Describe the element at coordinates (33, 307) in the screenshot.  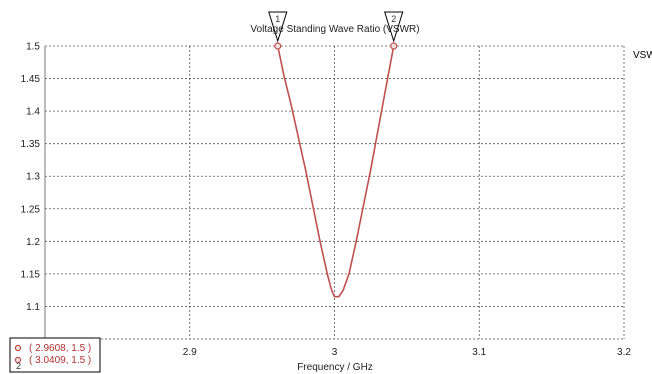
I see `y-tick-label: 1.1` at that location.